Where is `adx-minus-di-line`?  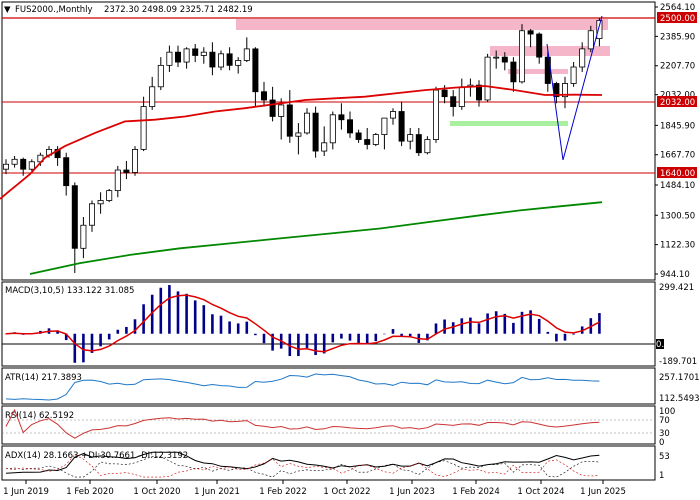
adx-minus-di-line is located at coordinates (302, 466).